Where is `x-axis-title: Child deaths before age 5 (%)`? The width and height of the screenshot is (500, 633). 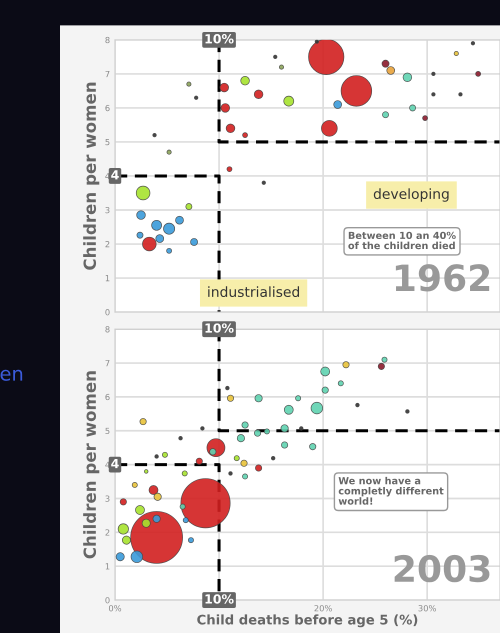 x-axis-title: Child deaths before age 5 (%) is located at coordinates (307, 621).